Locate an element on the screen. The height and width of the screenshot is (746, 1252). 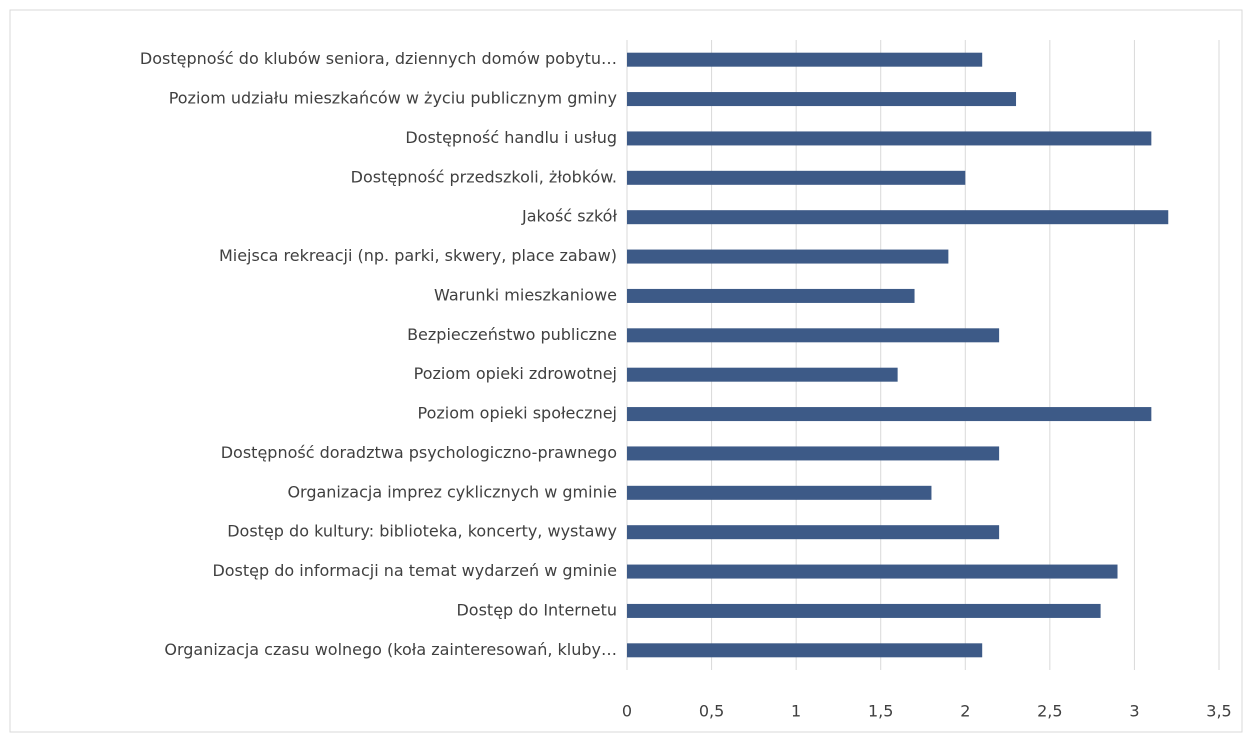
x-tick-label: 0 is located at coordinates (627, 711).